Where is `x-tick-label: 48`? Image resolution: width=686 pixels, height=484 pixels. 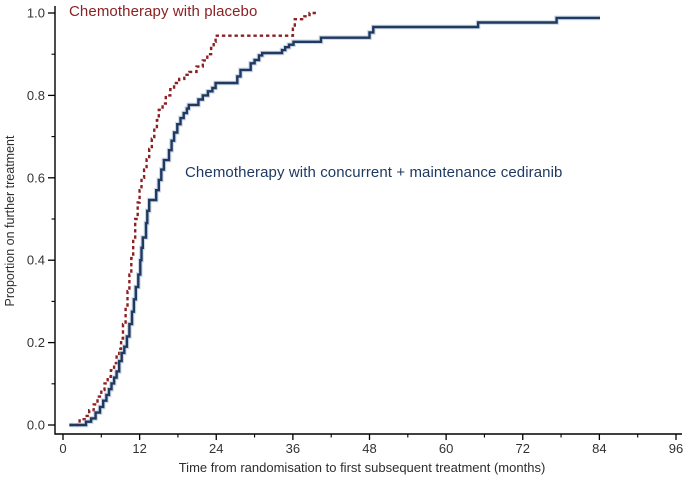
x-tick-label: 48 is located at coordinates (369, 448).